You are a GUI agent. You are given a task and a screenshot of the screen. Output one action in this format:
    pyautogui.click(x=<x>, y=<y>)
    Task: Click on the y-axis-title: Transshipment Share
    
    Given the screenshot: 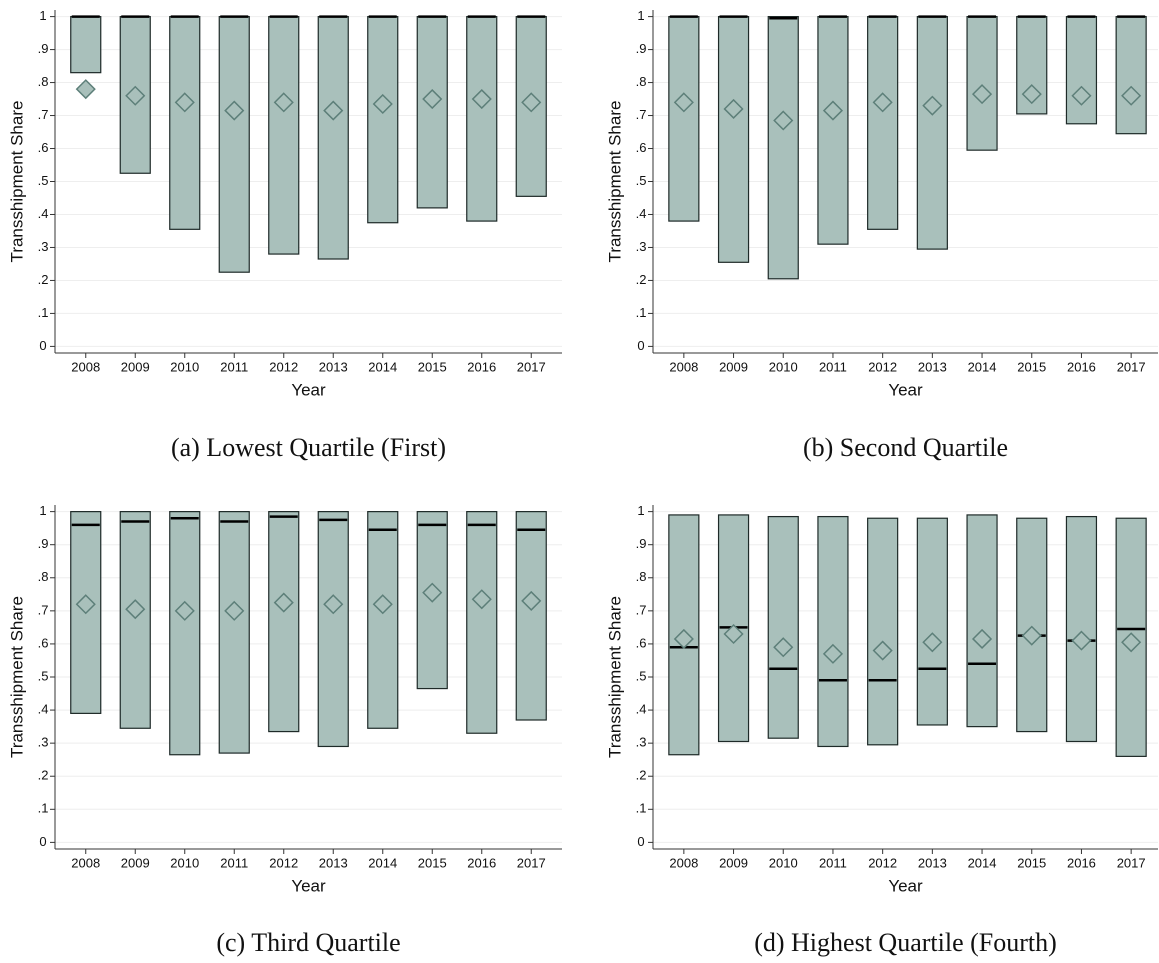 What is the action you would take?
    pyautogui.click(x=614, y=677)
    